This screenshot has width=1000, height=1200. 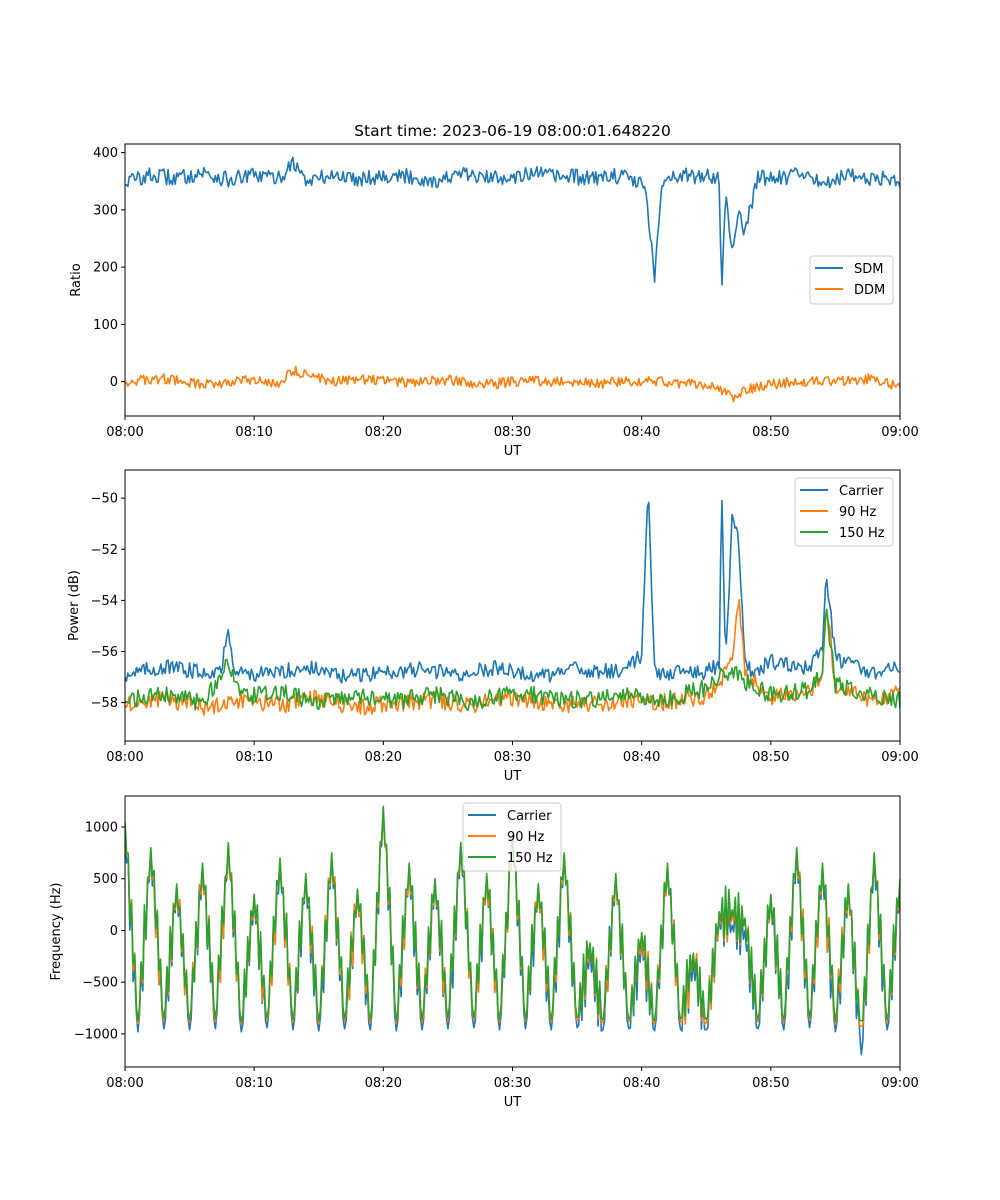 What do you see at coordinates (105, 268) in the screenshot?
I see `y-tick-label: 200` at bounding box center [105, 268].